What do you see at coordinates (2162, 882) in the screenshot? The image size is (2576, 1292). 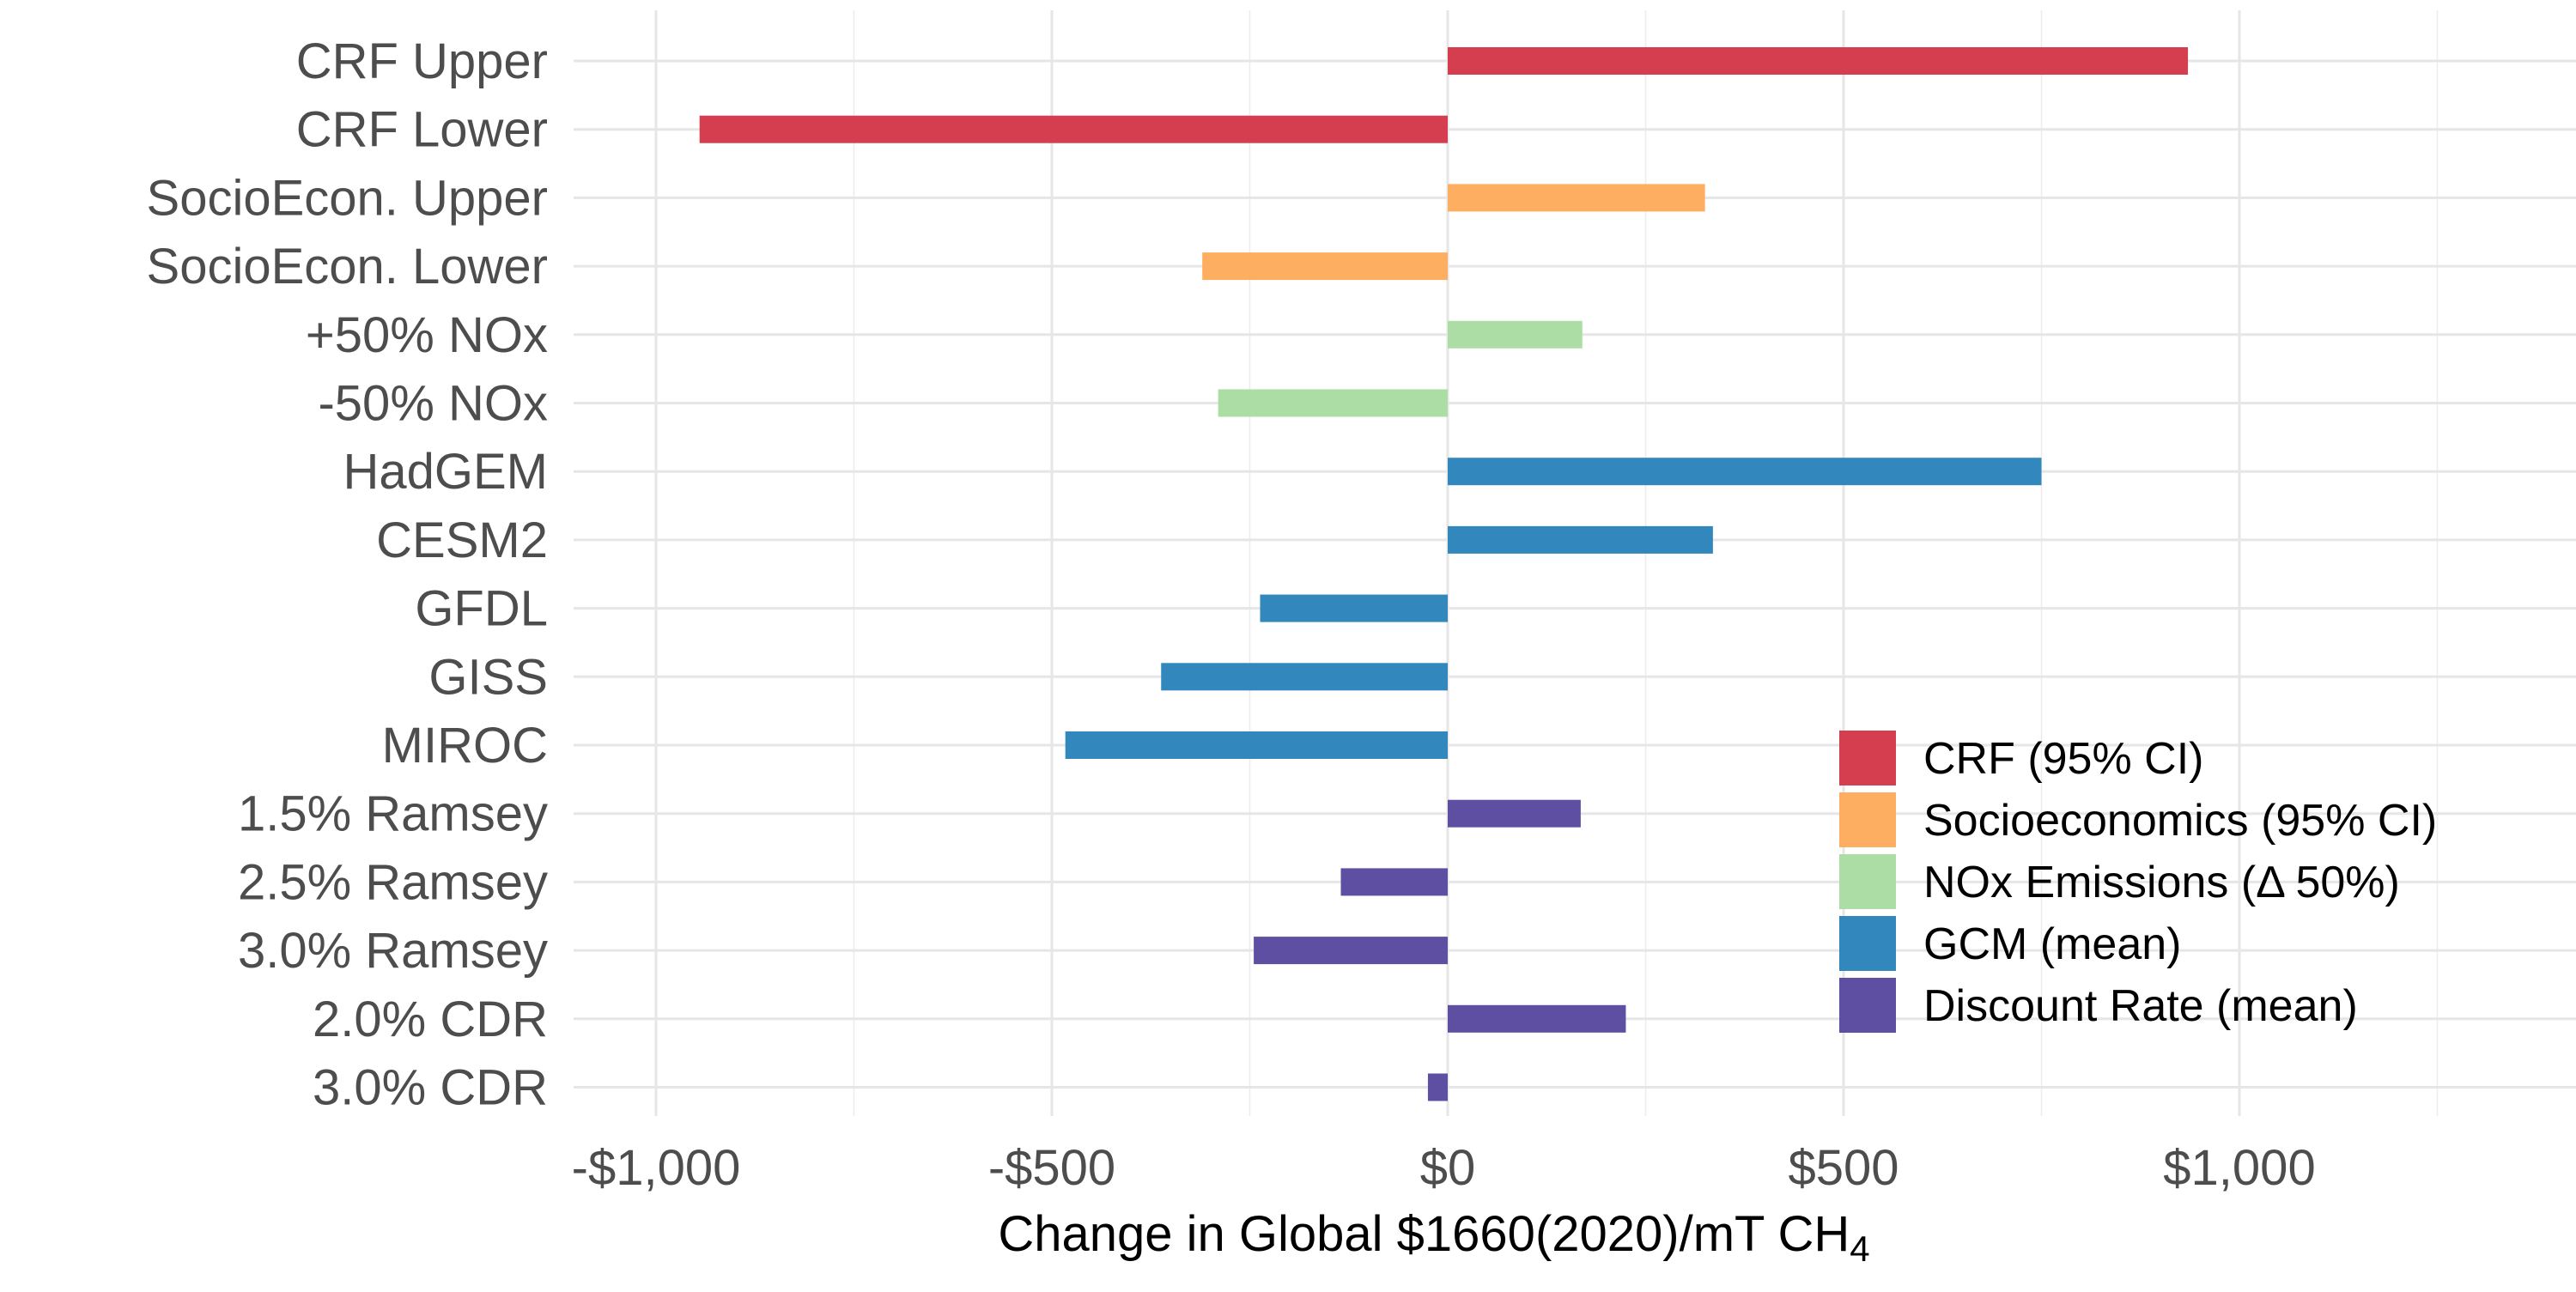 I see `legend-label: NOx Emissions (Δ 50%)` at bounding box center [2162, 882].